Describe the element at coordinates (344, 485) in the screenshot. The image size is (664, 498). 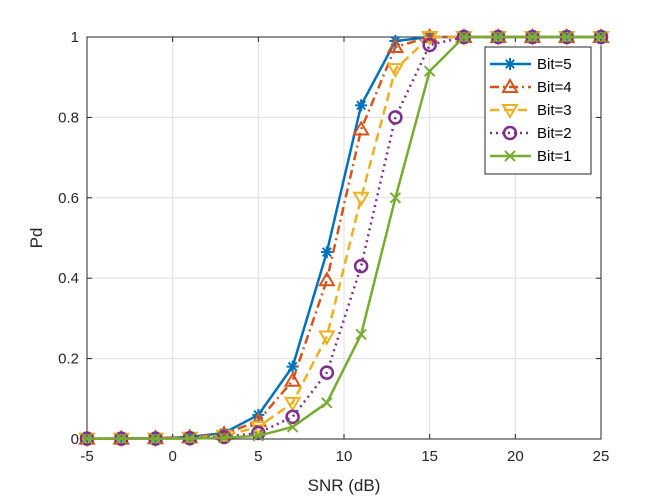
I see `x-axis-title: SNR (dB)` at that location.